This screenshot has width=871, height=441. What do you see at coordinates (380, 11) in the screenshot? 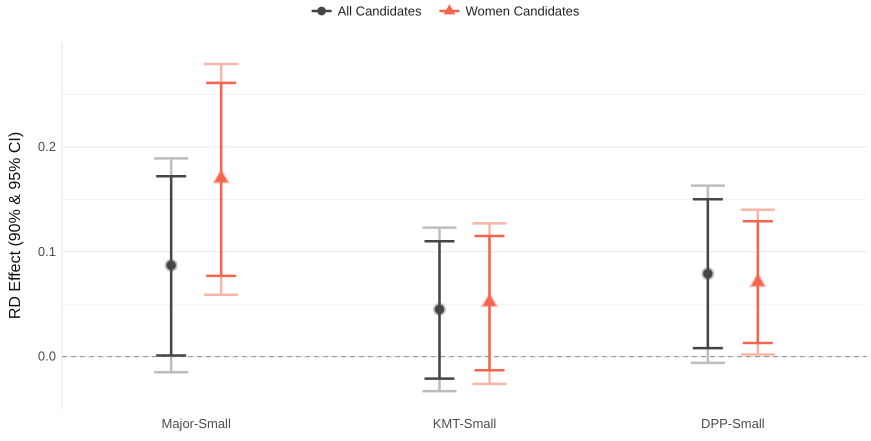
I see `legend-label: All Candidates` at bounding box center [380, 11].